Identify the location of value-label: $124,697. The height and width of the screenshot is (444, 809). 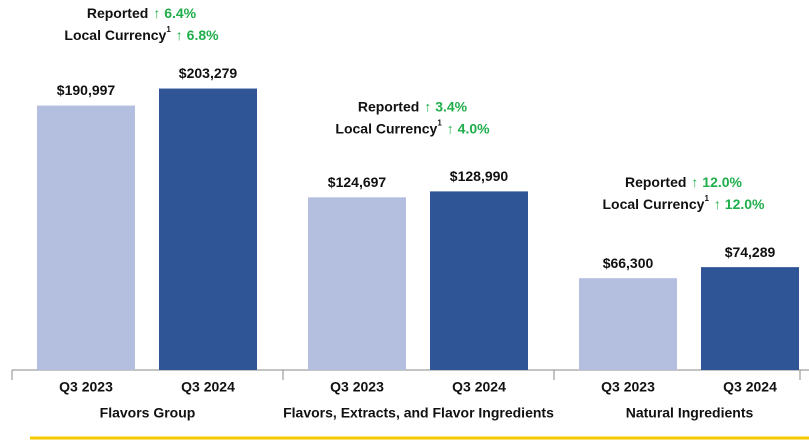
(357, 182).